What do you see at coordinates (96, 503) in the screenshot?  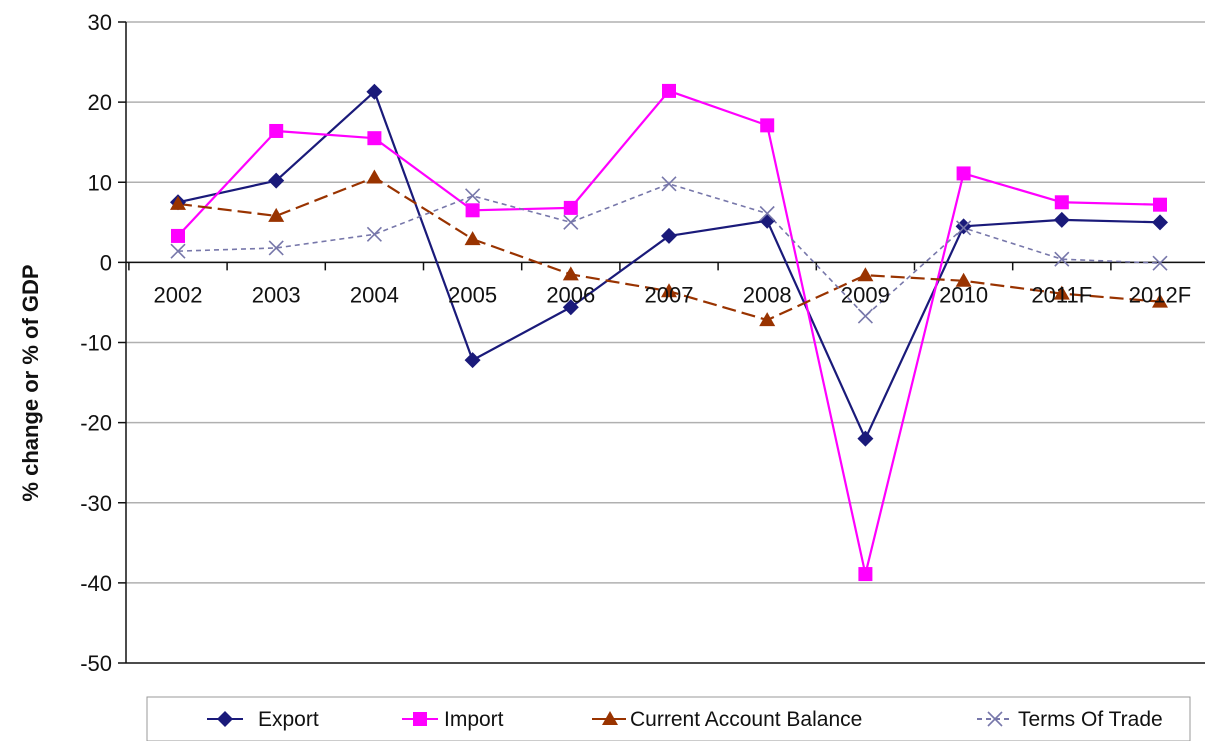 I see `y-tick-label: -30` at bounding box center [96, 503].